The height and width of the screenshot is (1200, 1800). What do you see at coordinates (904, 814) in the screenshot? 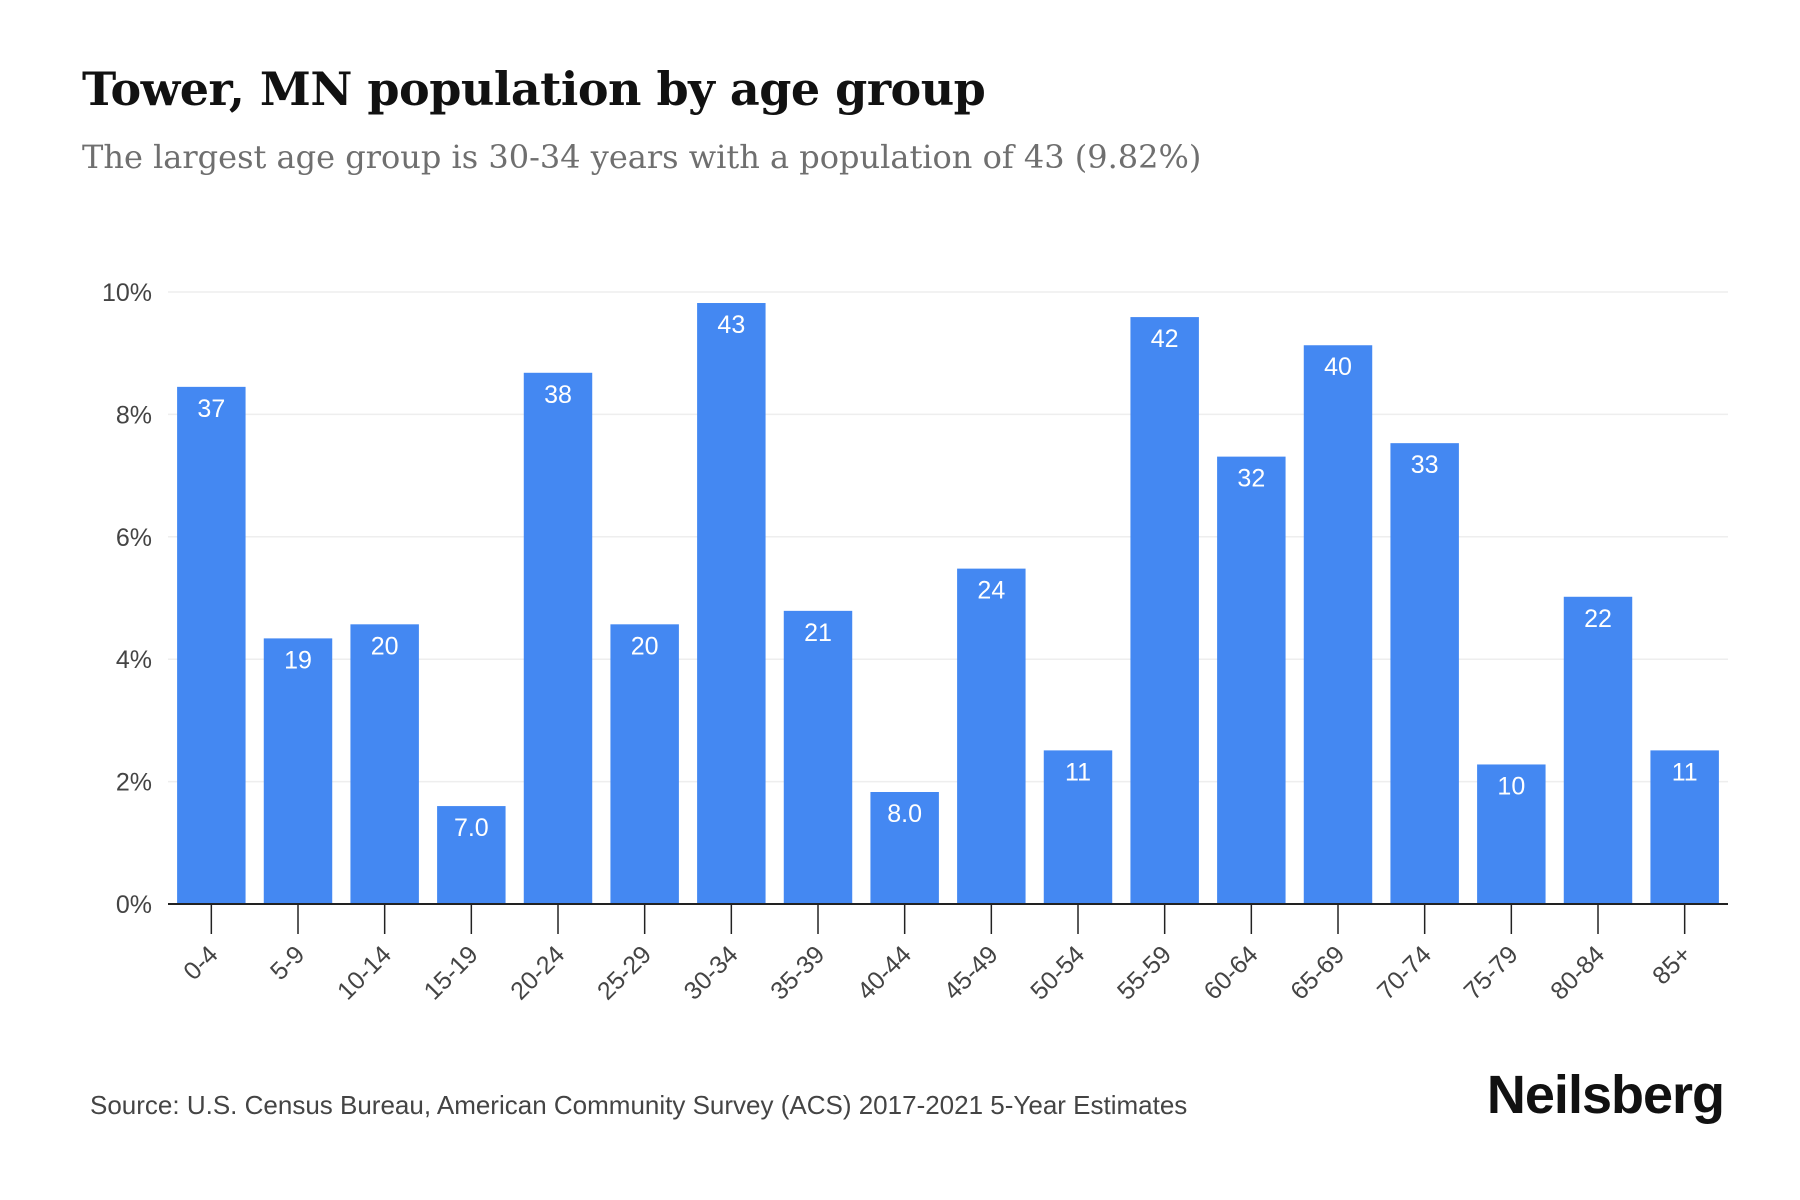
I see `bar-value-label: 8.0` at bounding box center [904, 814].